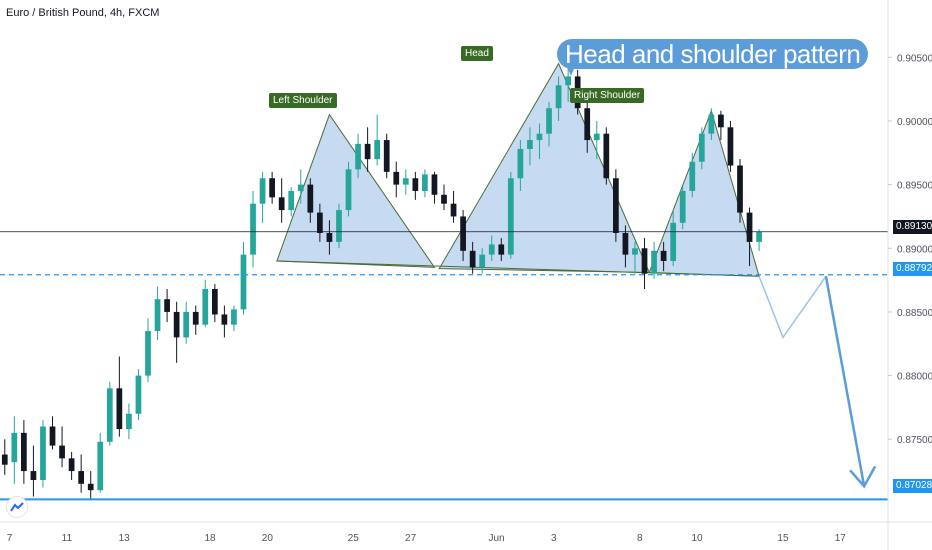  I want to click on y-tick-label: 0.87500, so click(914, 440).